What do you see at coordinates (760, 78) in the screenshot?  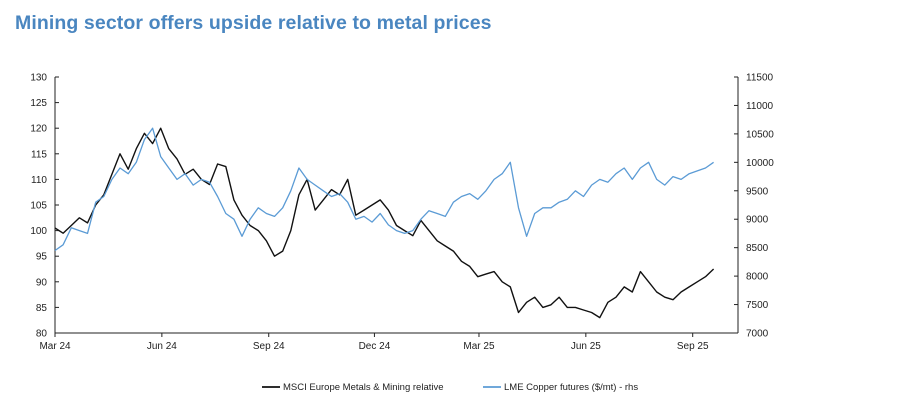 I see `right-tick-label: 11500` at bounding box center [760, 78].